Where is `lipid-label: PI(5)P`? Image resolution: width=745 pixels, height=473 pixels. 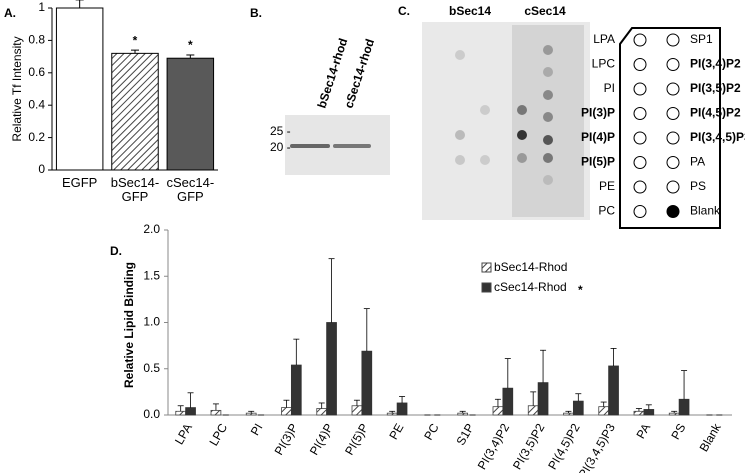 lipid-label: PI(5)P is located at coordinates (598, 162).